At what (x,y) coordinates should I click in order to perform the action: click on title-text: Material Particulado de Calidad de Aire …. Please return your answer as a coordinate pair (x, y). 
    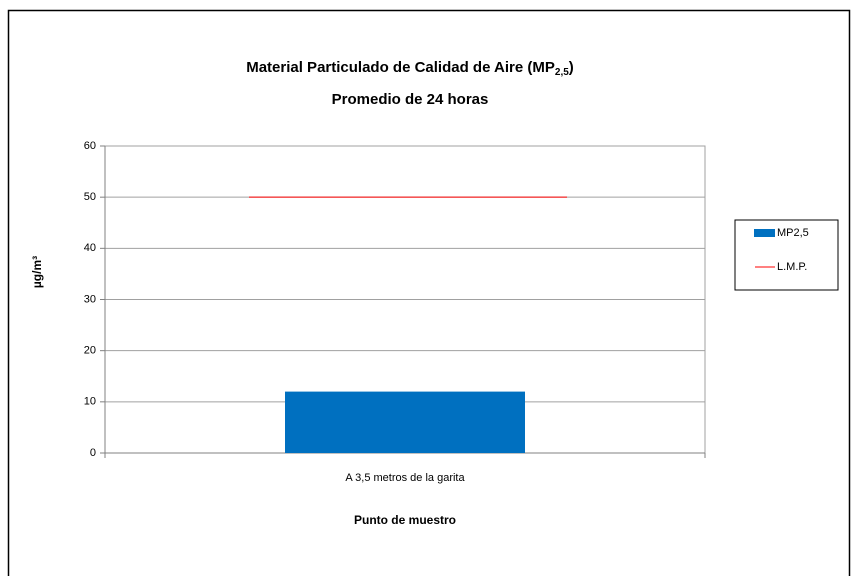
    Looking at the image, I should click on (400, 67).